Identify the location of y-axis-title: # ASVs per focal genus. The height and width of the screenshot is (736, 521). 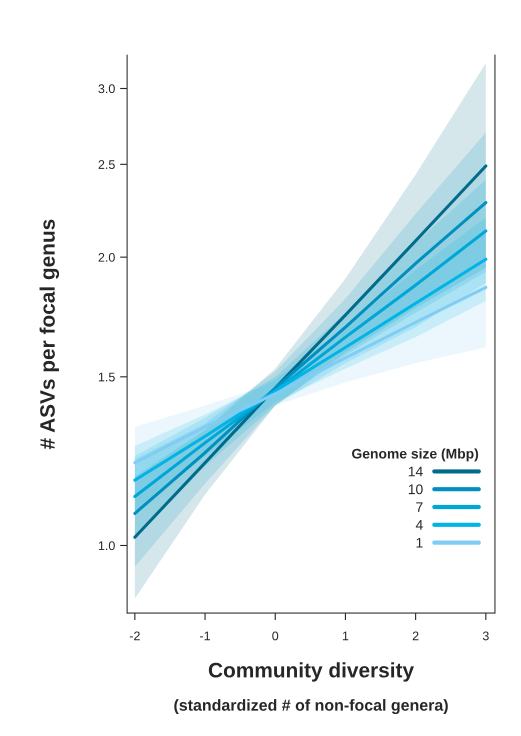
(50, 335).